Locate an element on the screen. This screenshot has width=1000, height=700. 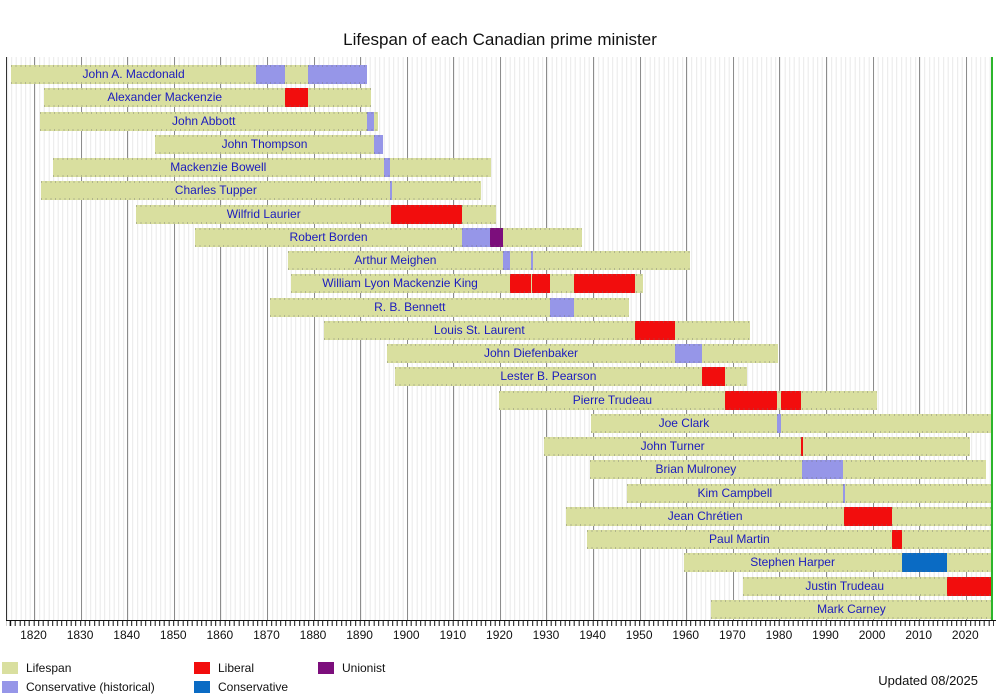
legend-label: Conservative is located at coordinates (253, 687).